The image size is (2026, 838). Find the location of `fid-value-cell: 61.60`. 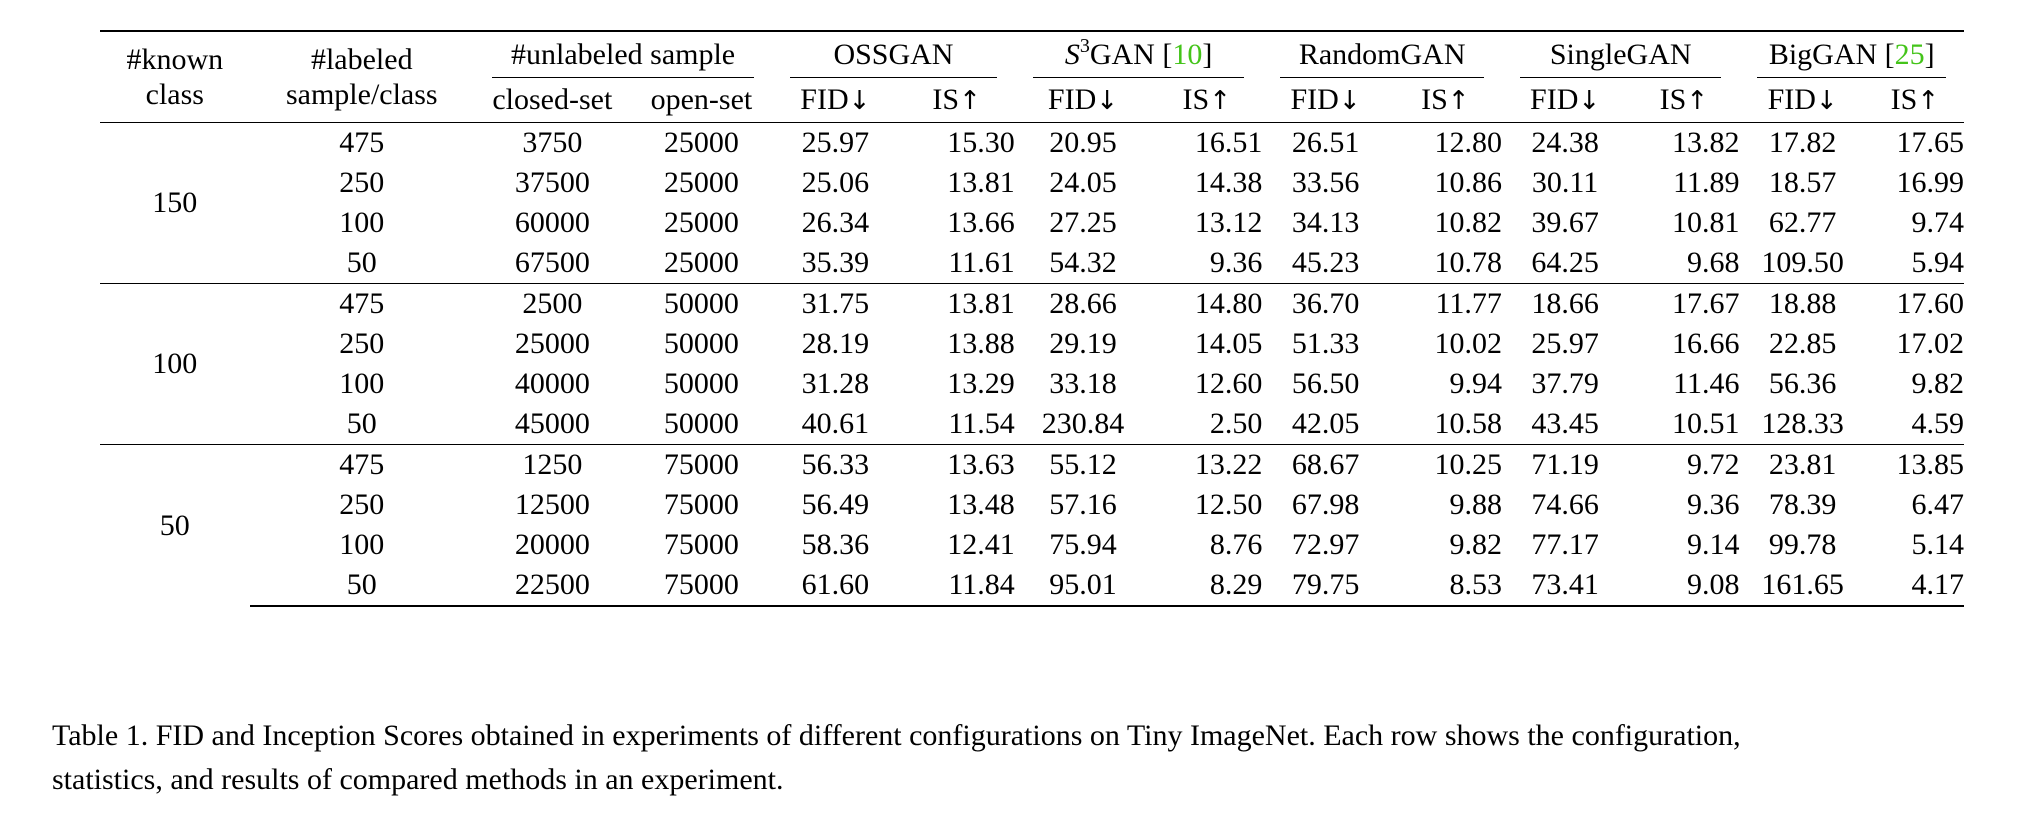

fid-value-cell: 61.60 is located at coordinates (835, 586).